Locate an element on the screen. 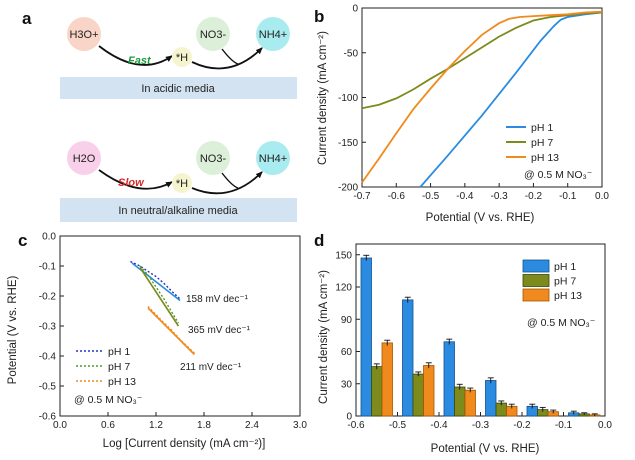 The width and height of the screenshot is (635, 460). panel-c-xlabel: Log [Current density (mA cm⁻²)] is located at coordinates (184, 444).